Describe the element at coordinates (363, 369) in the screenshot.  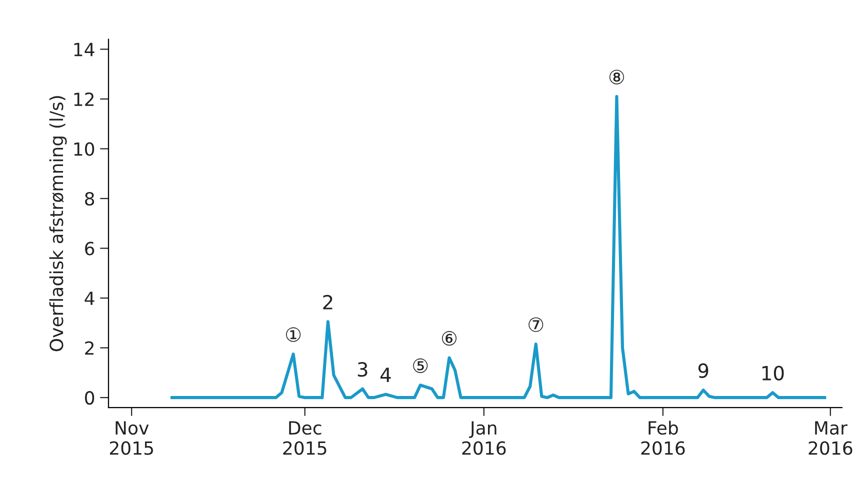
I see `annotation: 3` at that location.